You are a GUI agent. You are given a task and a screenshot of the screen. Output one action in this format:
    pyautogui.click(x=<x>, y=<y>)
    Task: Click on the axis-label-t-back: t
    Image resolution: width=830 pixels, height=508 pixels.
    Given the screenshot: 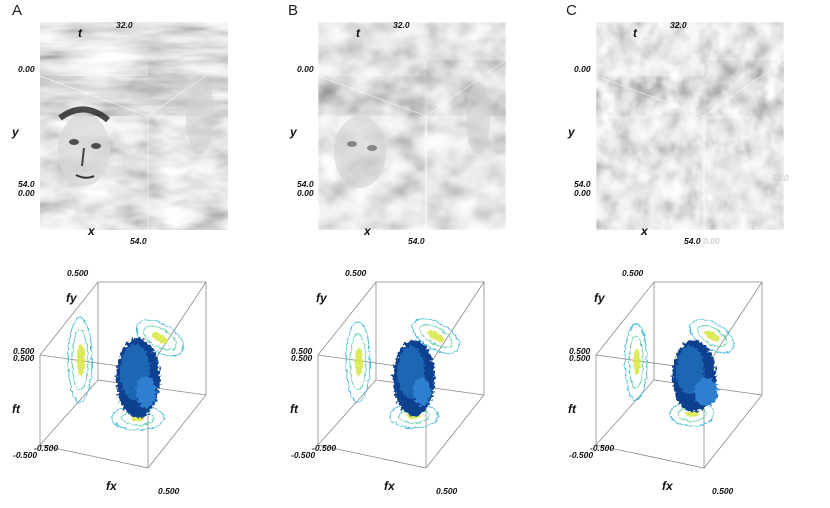 What is the action you would take?
    pyautogui.click(x=753, y=226)
    